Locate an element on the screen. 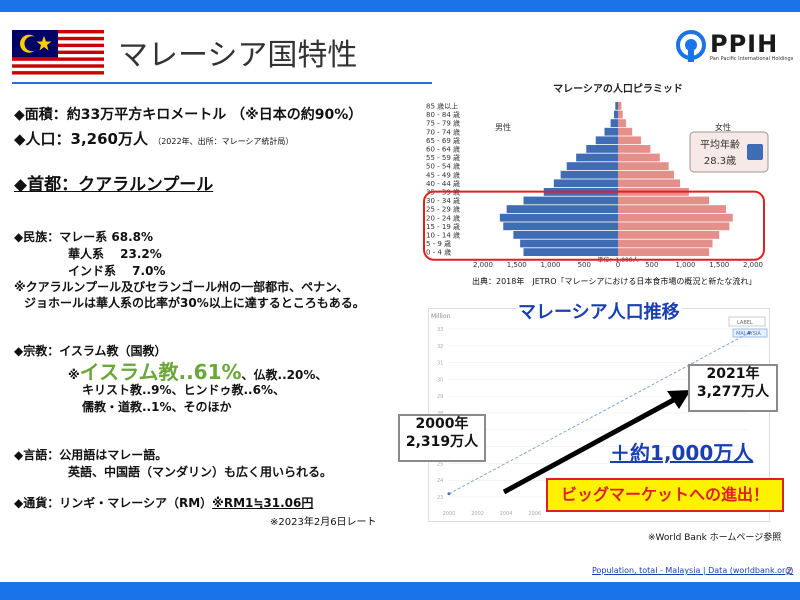  logo-subtitle: Pan Pacific International Holdings is located at coordinates (752, 59).